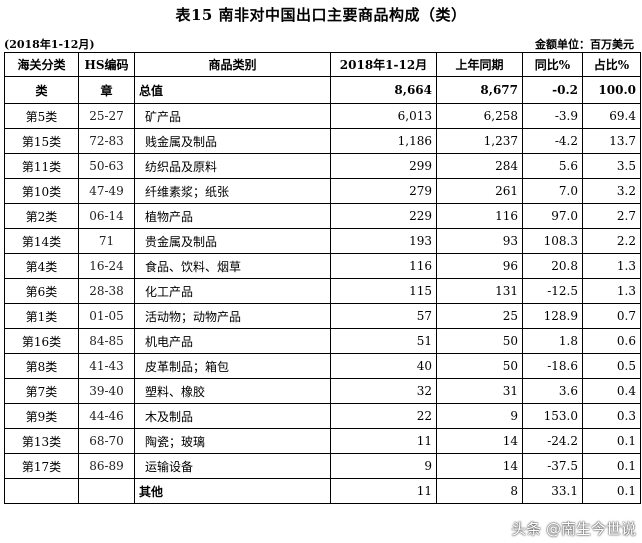 This screenshot has height=543, width=642. I want to click on cell-hs-code: 84-85, so click(106, 341).